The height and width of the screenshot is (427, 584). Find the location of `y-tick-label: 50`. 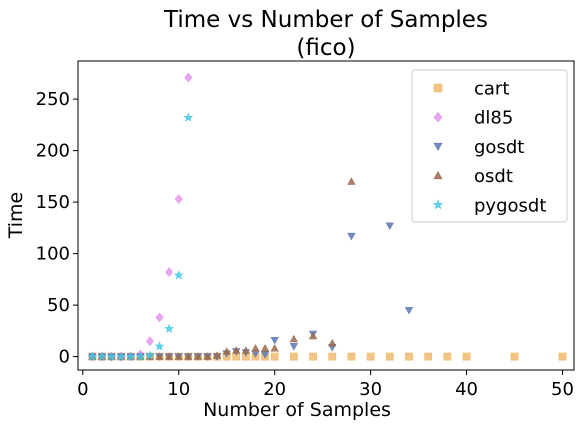

y-tick-label: 50 is located at coordinates (58, 305).